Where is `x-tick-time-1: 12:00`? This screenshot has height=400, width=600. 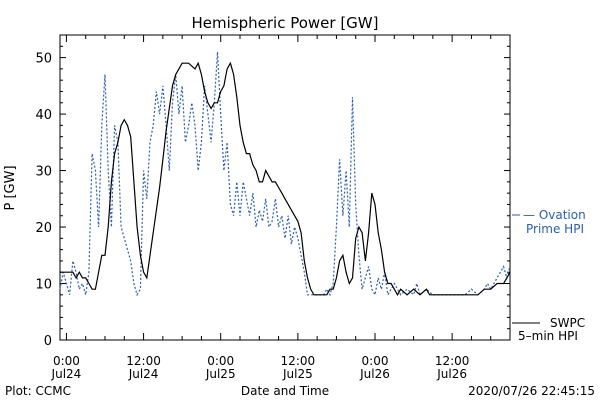 x-tick-time-1: 12:00 is located at coordinates (143, 361).